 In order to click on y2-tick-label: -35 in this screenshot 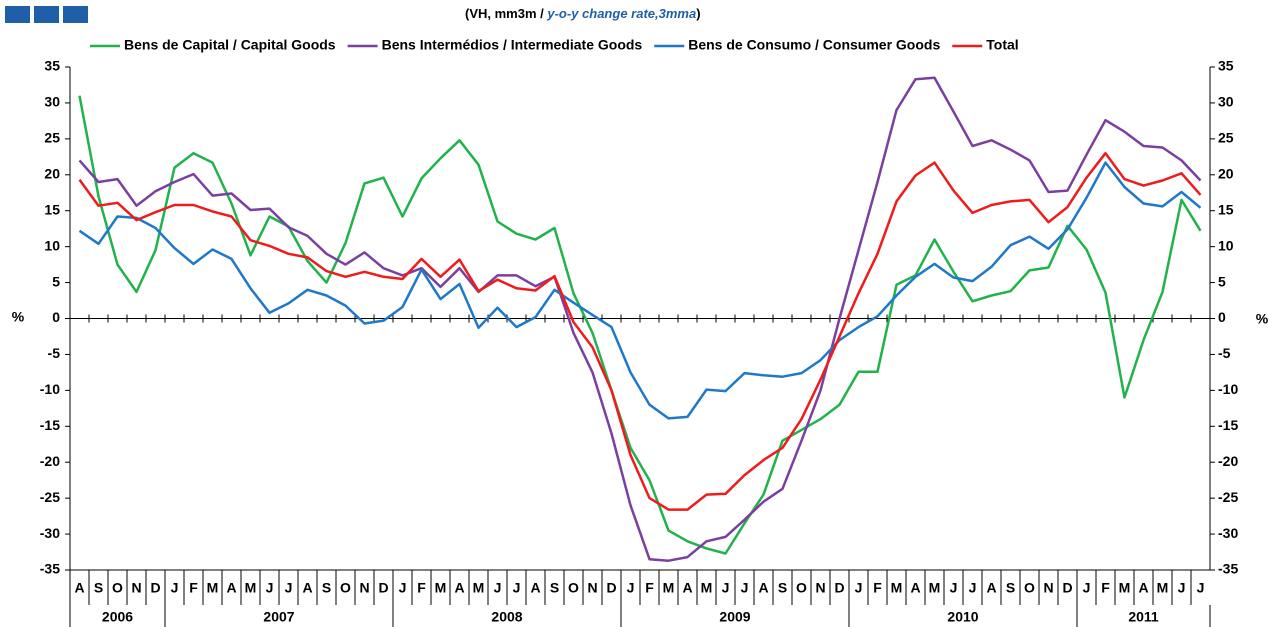, I will do `click(1228, 569)`.